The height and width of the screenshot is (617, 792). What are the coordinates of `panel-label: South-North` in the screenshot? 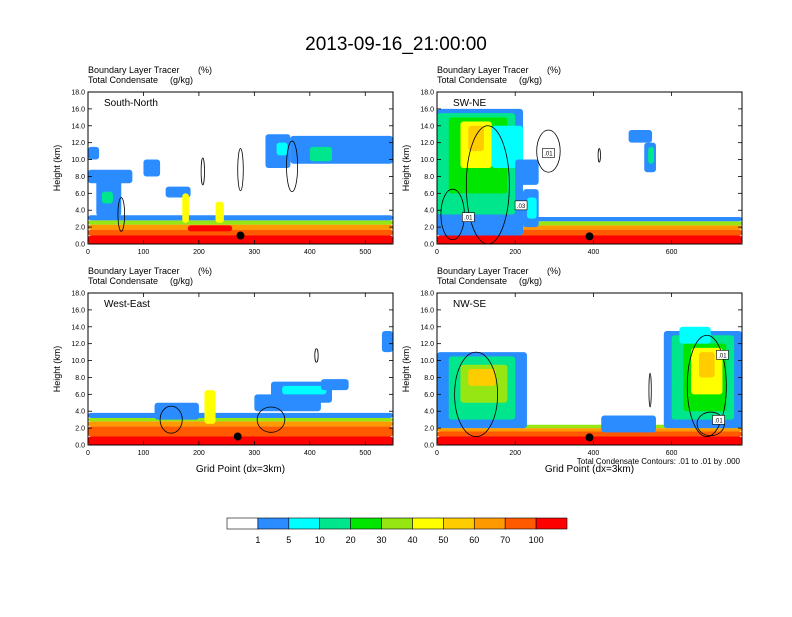 It's located at (131, 103).